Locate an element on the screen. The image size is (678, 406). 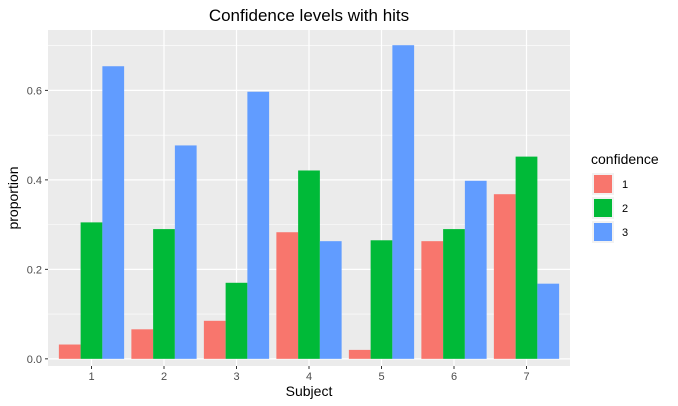
x-tick-label: 4 is located at coordinates (309, 377).